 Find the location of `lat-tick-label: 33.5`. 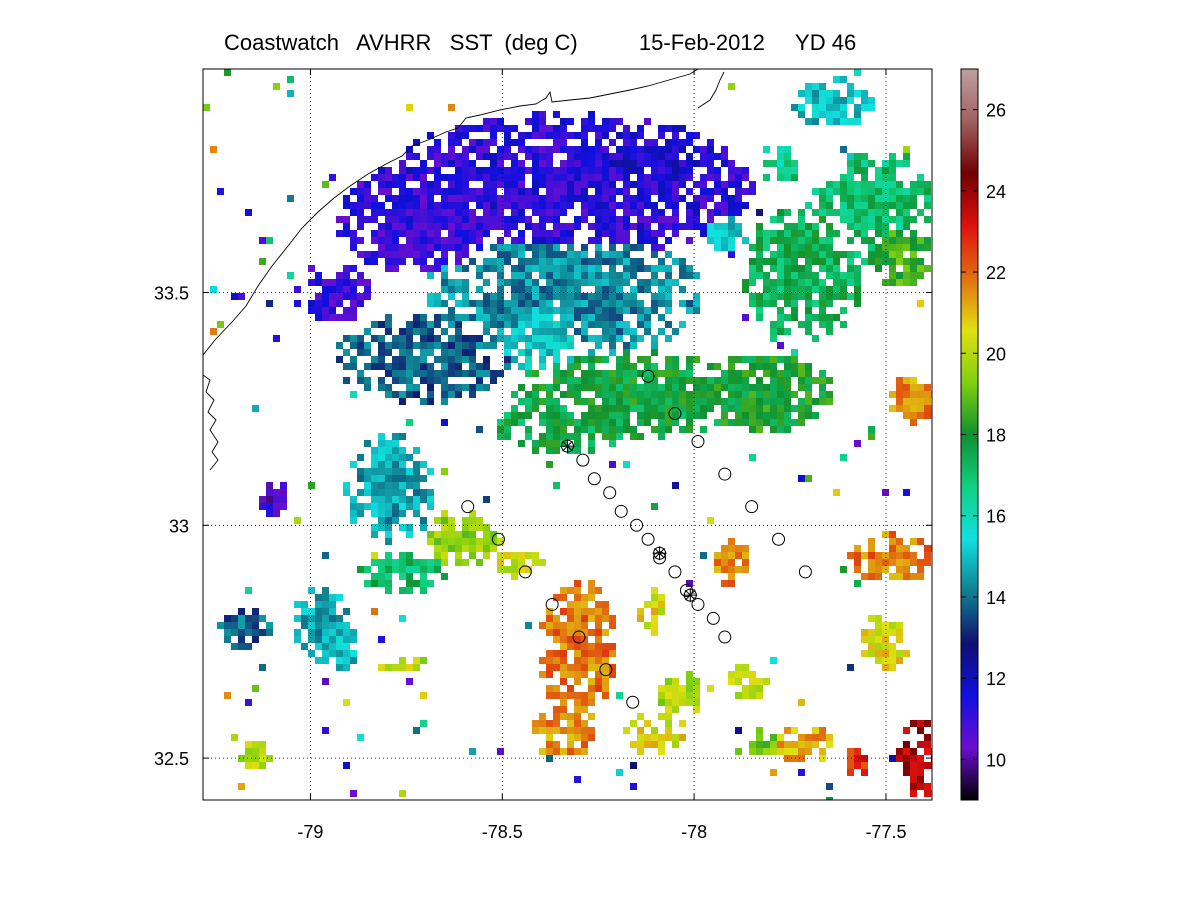

lat-tick-label: 33.5 is located at coordinates (171, 293).